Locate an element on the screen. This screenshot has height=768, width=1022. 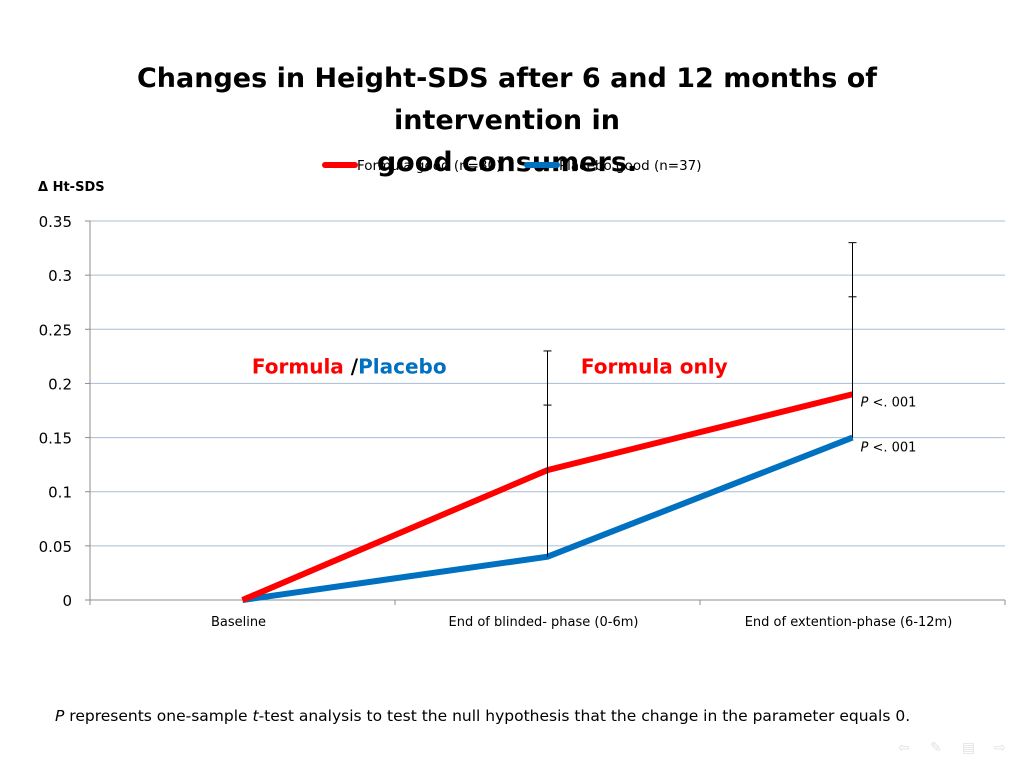
y-tick-label: 0.25 is located at coordinates (55, 330).